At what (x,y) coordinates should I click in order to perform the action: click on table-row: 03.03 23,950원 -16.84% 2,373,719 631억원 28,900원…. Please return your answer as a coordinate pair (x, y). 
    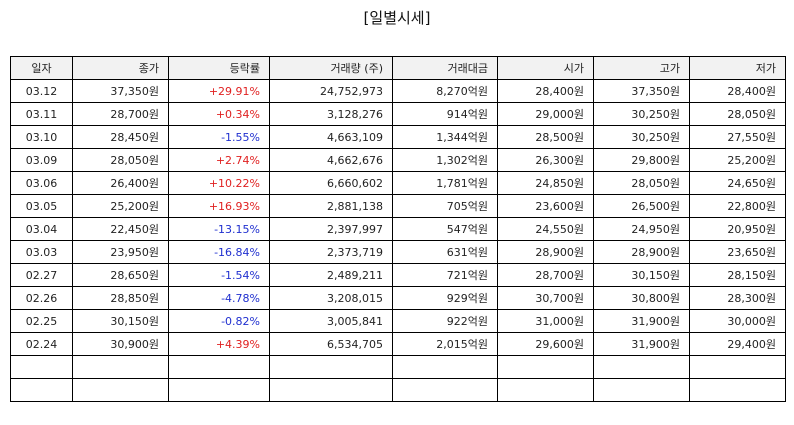
    Looking at the image, I should click on (398, 252).